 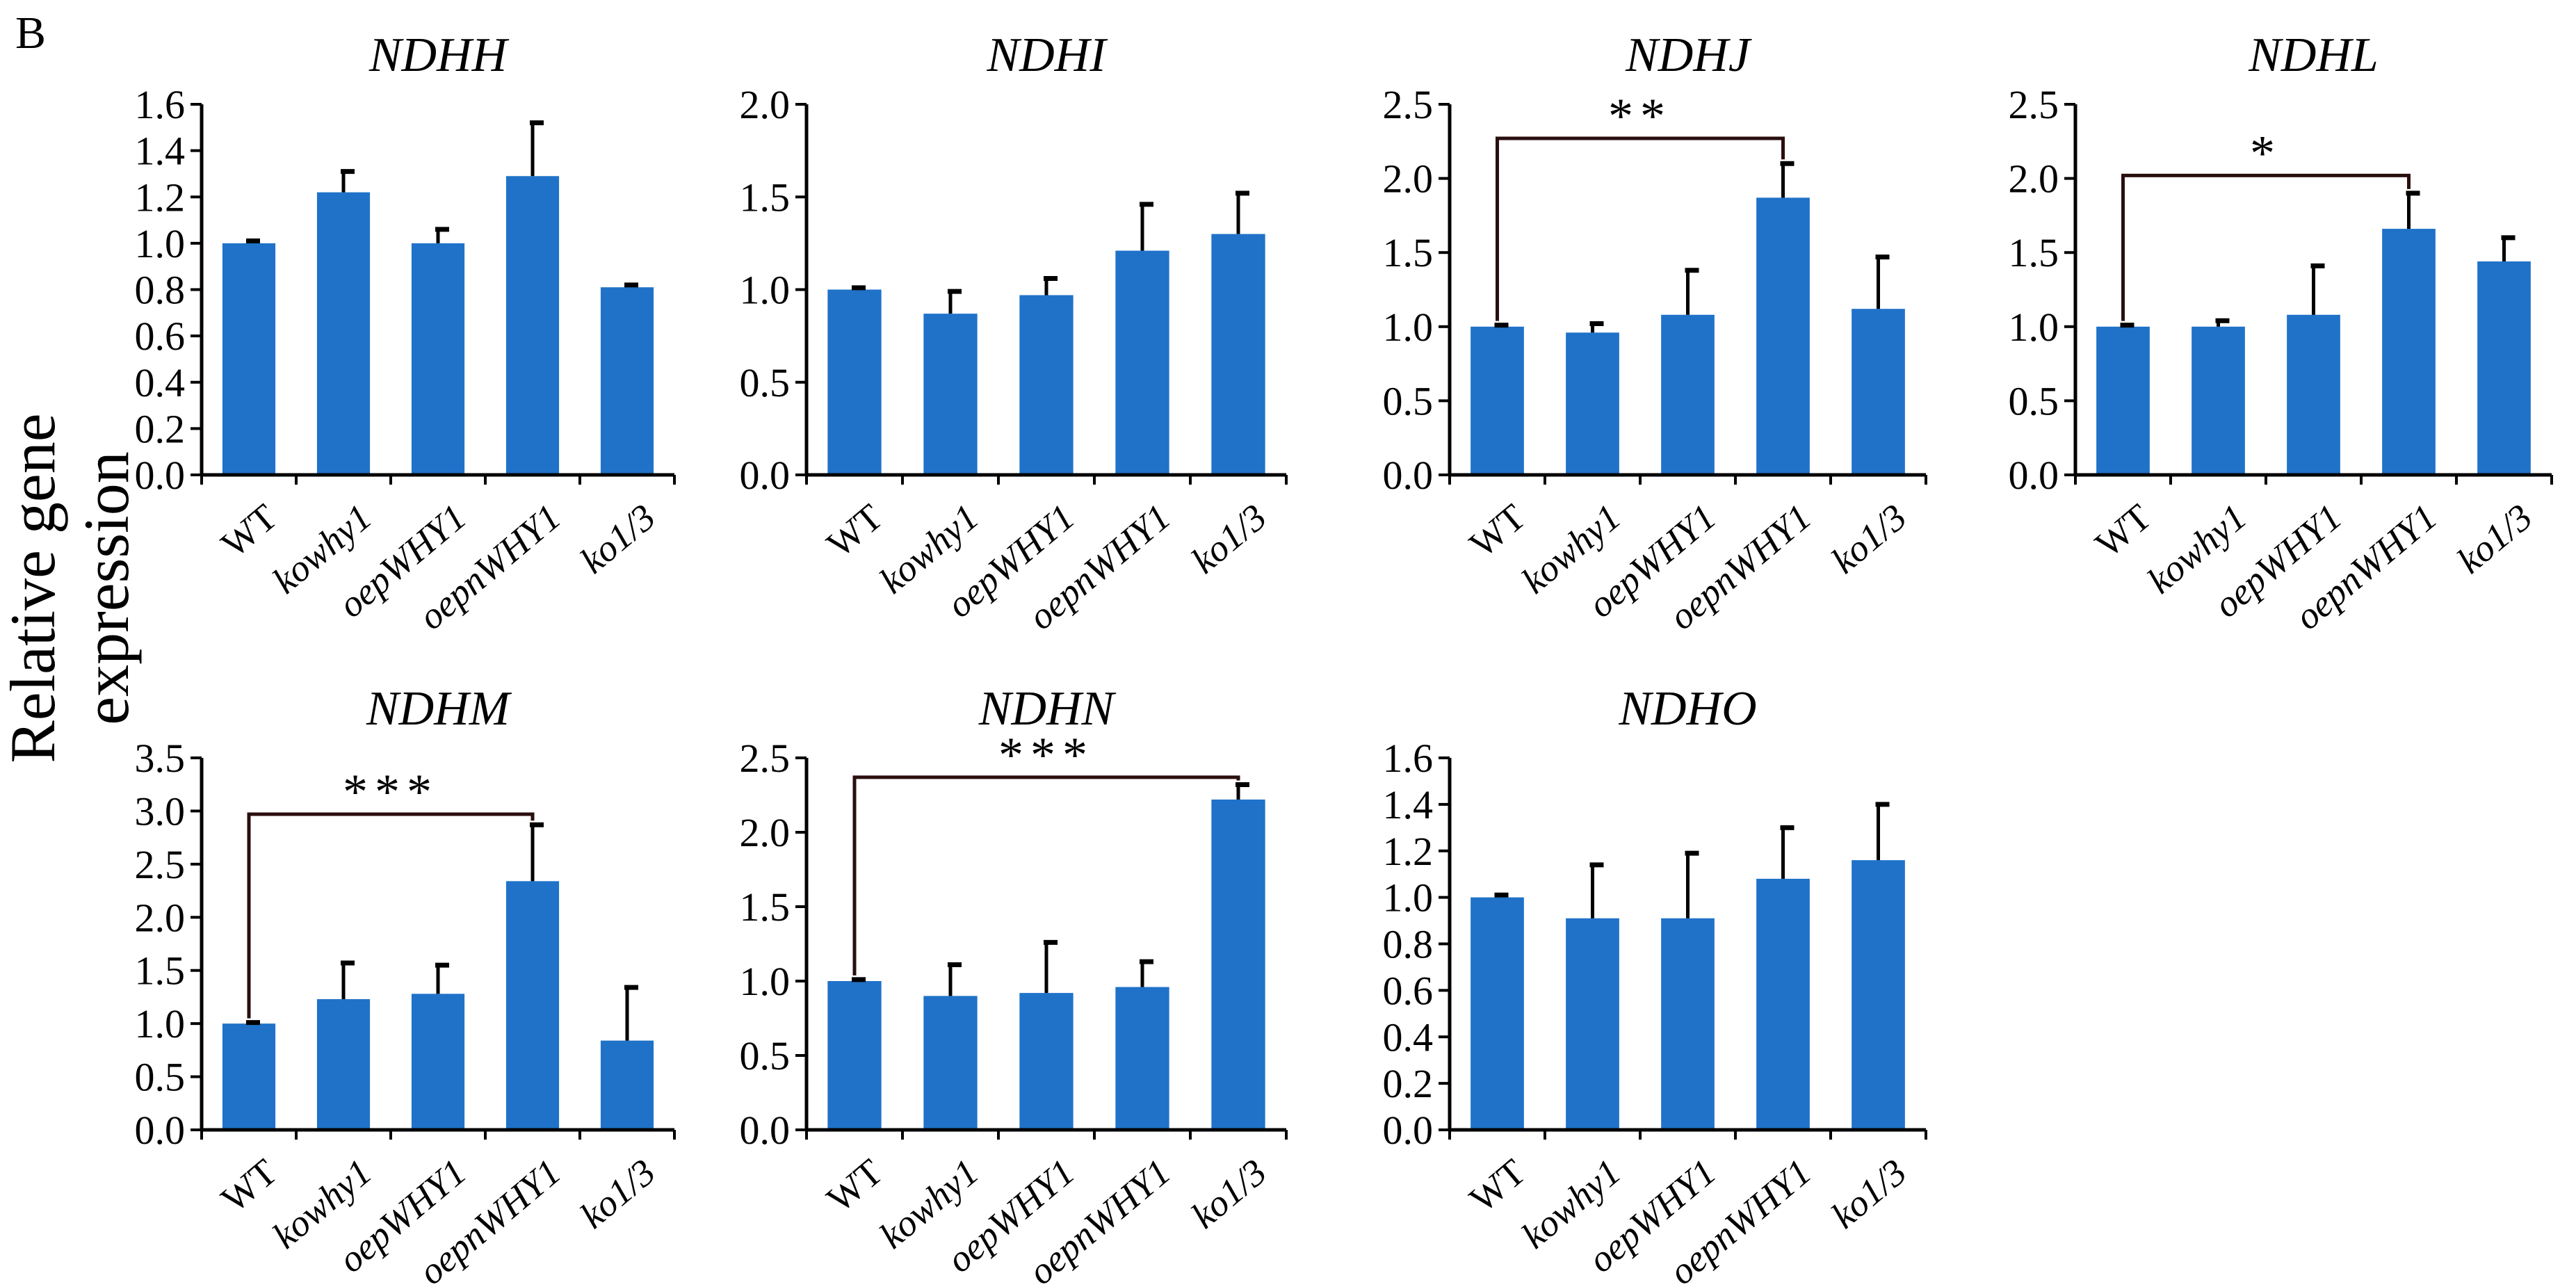 What do you see at coordinates (2313, 55) in the screenshot?
I see `chart-title: NDHL` at bounding box center [2313, 55].